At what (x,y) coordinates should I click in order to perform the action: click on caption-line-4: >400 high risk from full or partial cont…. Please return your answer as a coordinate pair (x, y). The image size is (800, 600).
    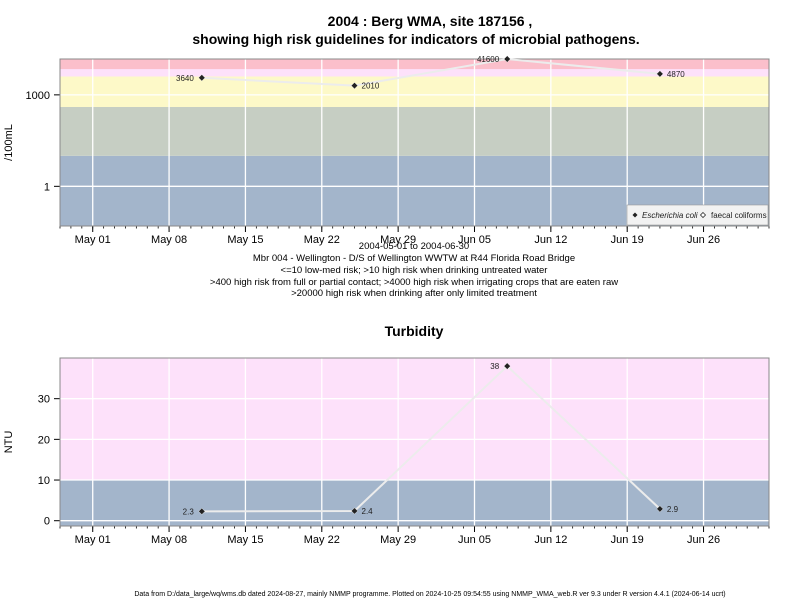
    Looking at the image, I should click on (414, 282).